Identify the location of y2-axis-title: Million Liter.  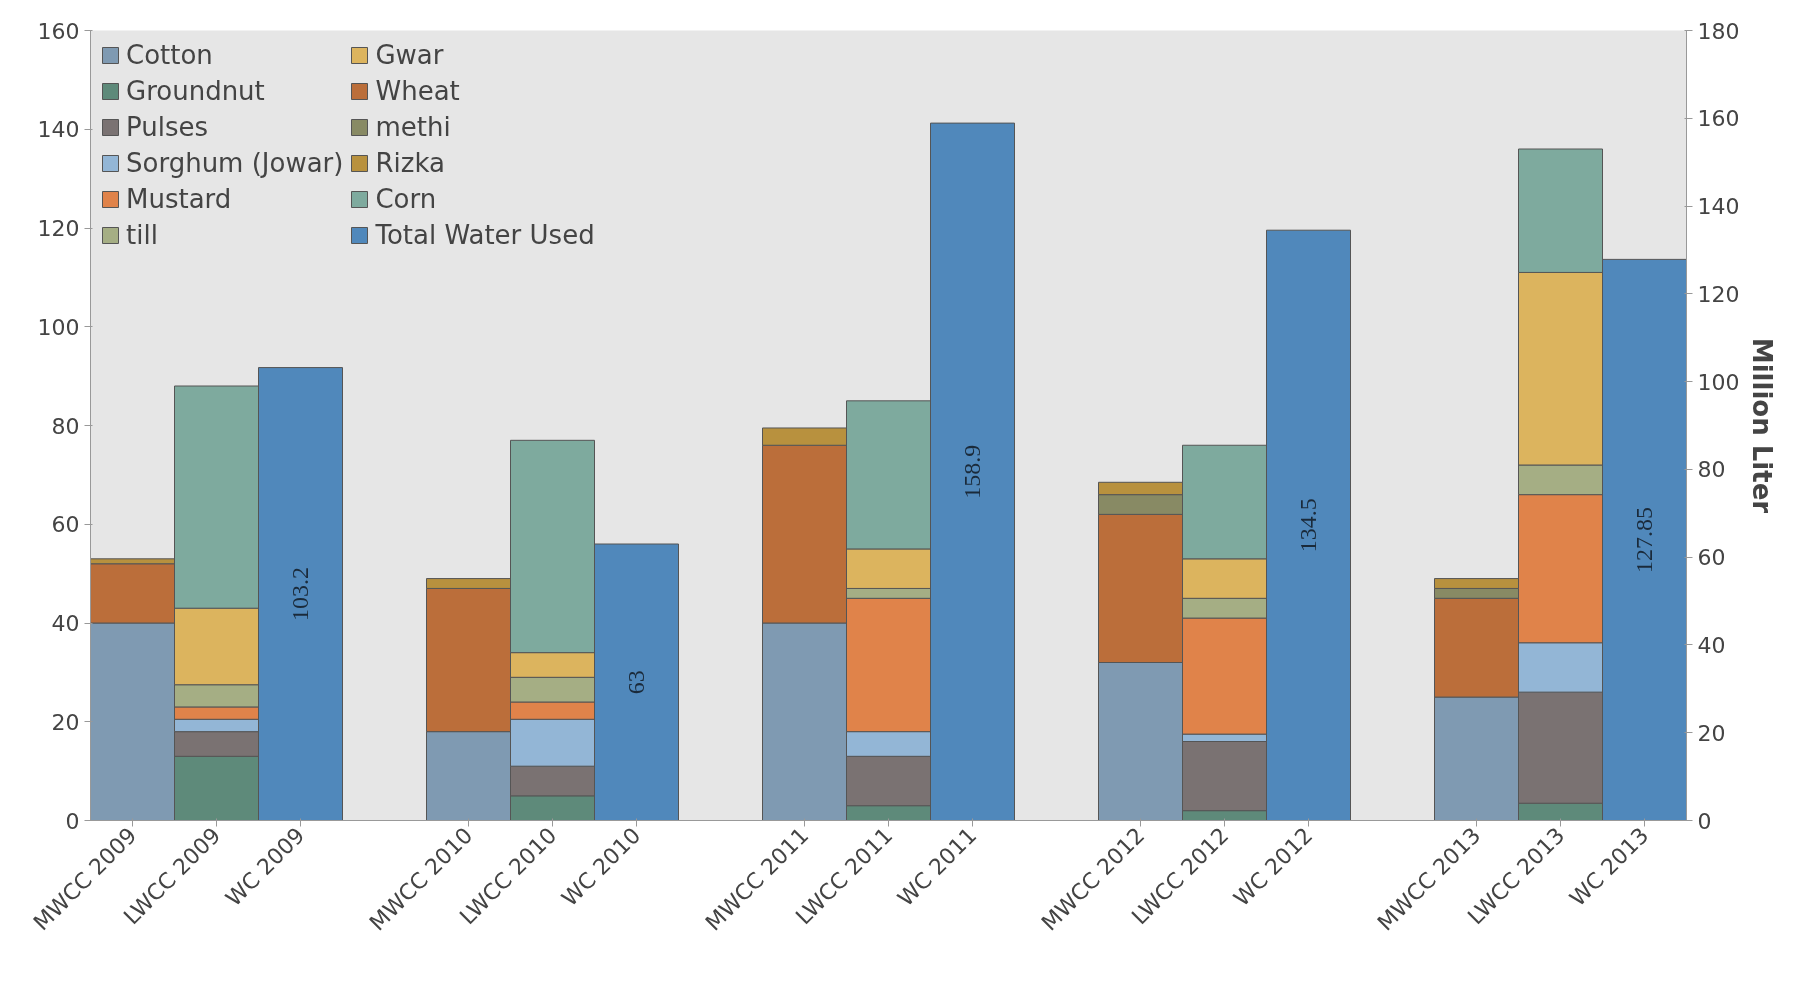
(1762, 425).